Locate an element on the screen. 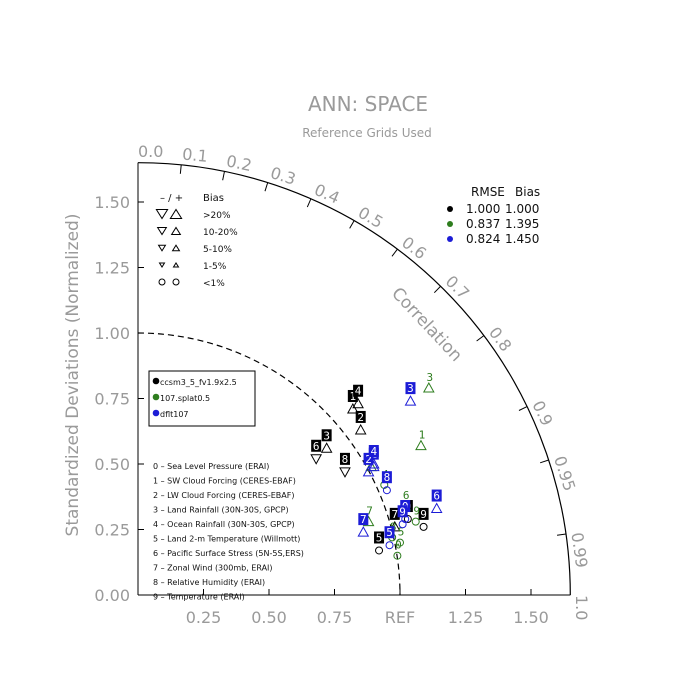 This screenshot has width=700, height=700. legend-dot is located at coordinates (156, 381).